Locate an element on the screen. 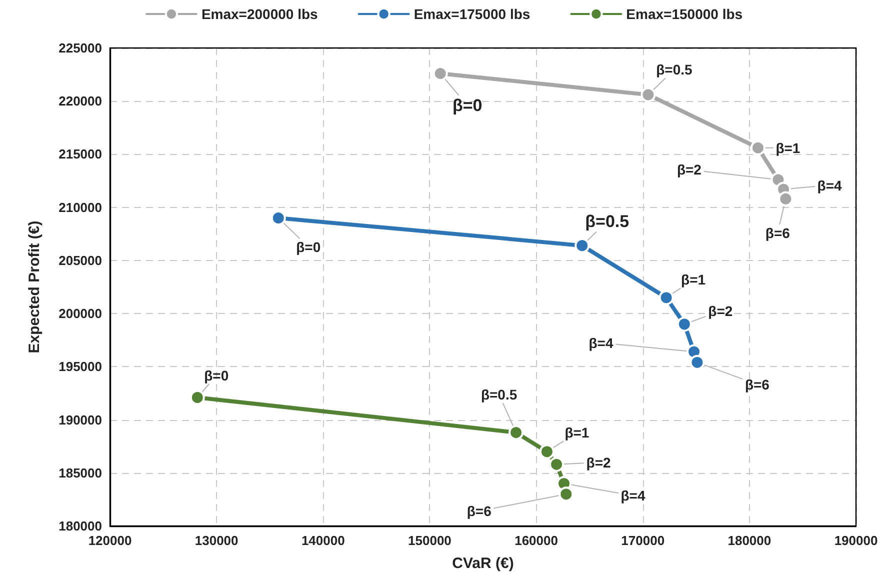  x-tick-label: 140000 is located at coordinates (323, 540).